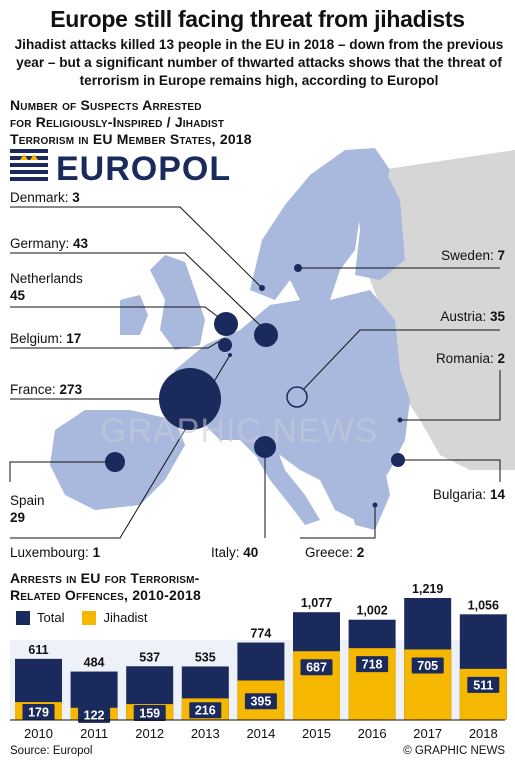 The image size is (515, 765). Describe the element at coordinates (370, 500) in the screenshot. I see `map-land-greece` at that location.